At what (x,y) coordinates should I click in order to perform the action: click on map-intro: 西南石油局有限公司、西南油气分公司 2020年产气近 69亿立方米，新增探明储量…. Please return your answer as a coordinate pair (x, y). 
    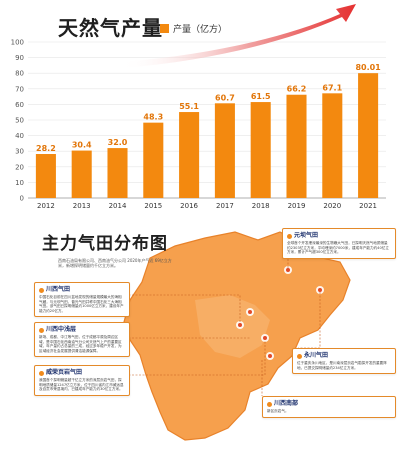
    Looking at the image, I should click on (115, 263).